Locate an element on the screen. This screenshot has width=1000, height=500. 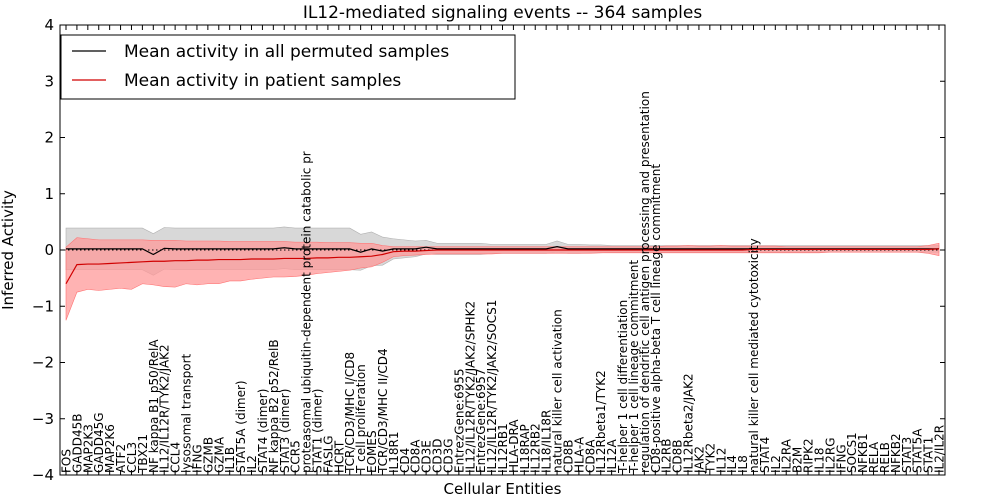
x-tick-label: STAT3 is located at coordinates (907, 455).